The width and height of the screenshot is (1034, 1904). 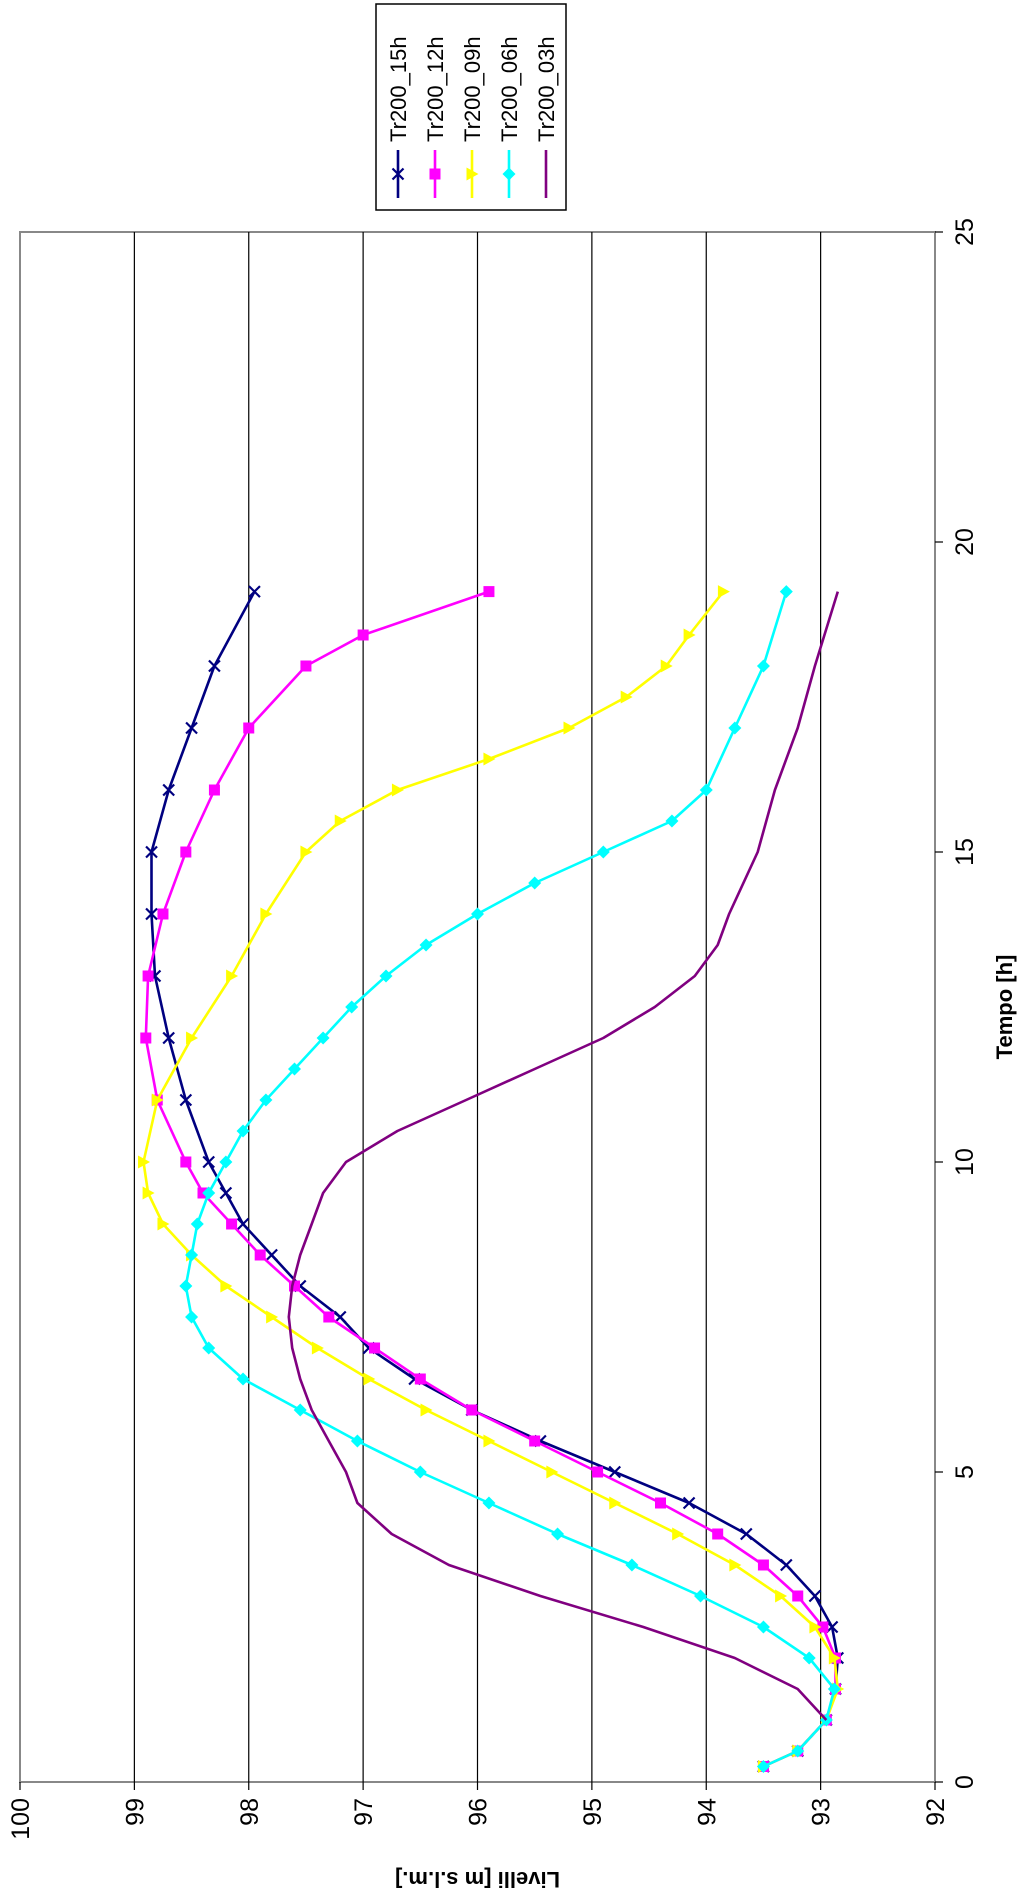 I want to click on y-tick-label: 97, so click(x=364, y=1812).